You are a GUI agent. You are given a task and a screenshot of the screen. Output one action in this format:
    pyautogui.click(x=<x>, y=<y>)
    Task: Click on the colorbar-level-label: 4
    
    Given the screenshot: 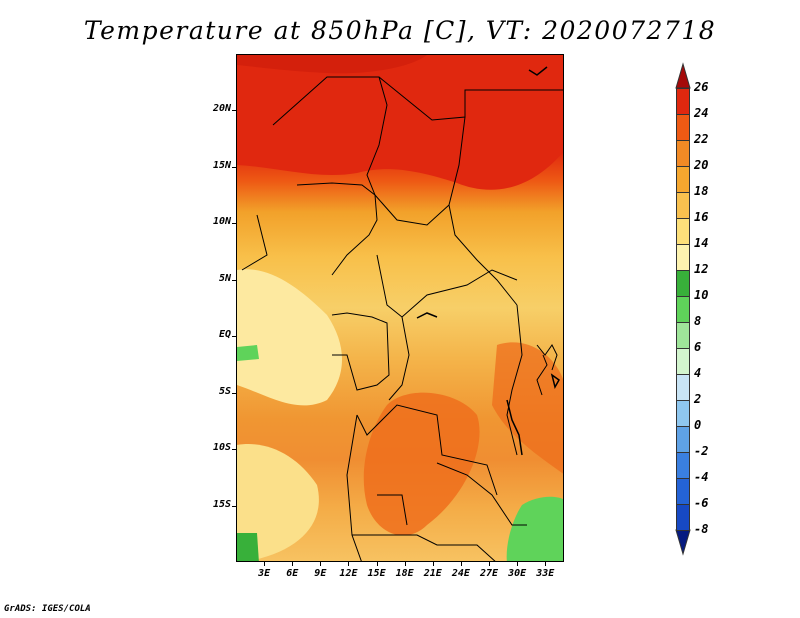 What is the action you would take?
    pyautogui.click(x=698, y=373)
    